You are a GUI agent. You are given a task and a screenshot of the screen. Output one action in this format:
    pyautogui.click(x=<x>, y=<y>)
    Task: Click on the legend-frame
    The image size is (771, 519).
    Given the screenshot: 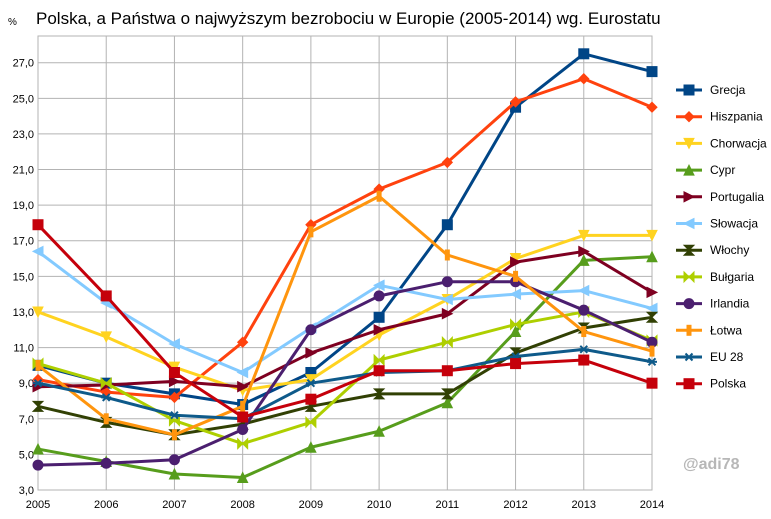 What is the action you would take?
    pyautogui.click(x=719, y=240)
    